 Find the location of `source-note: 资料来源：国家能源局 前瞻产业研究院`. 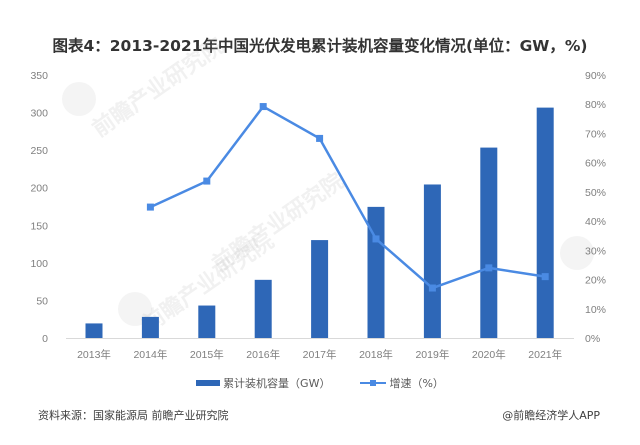

source-note: 资料来源：国家能源局 前瞻产业研究院 is located at coordinates (133, 415).